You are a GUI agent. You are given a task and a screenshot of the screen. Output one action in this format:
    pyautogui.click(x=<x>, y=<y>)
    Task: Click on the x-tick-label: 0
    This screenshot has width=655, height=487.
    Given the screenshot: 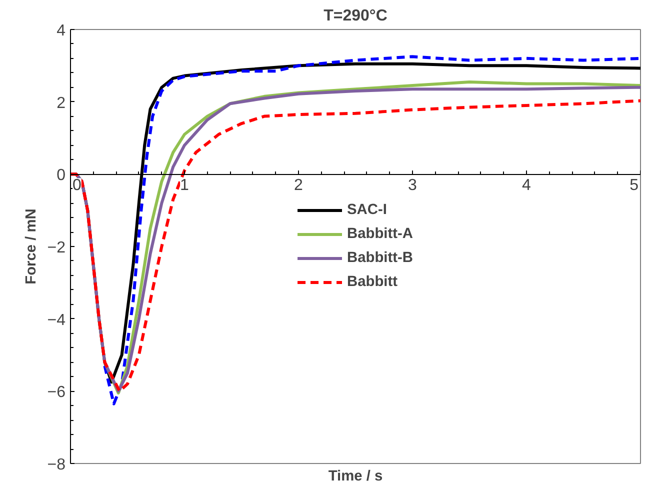 What is the action you would take?
    pyautogui.click(x=77, y=185)
    